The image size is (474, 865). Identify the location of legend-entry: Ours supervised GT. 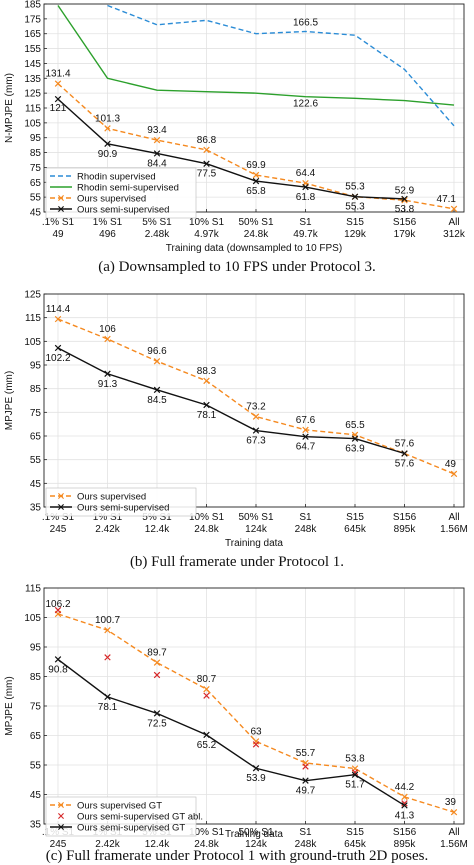
(119, 806).